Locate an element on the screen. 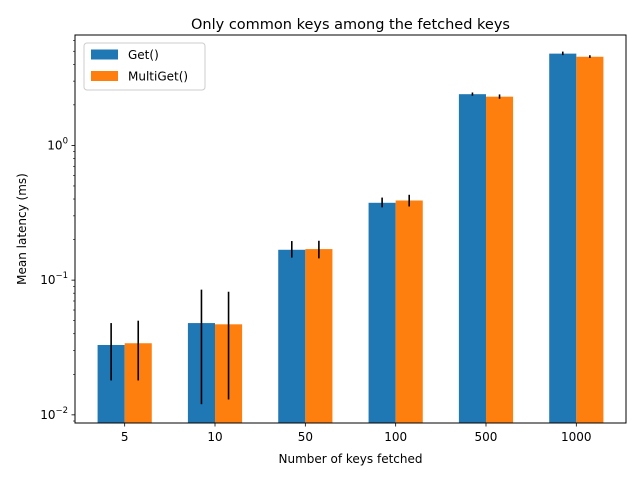  y-tick-label: 10⁻² is located at coordinates (54, 414).